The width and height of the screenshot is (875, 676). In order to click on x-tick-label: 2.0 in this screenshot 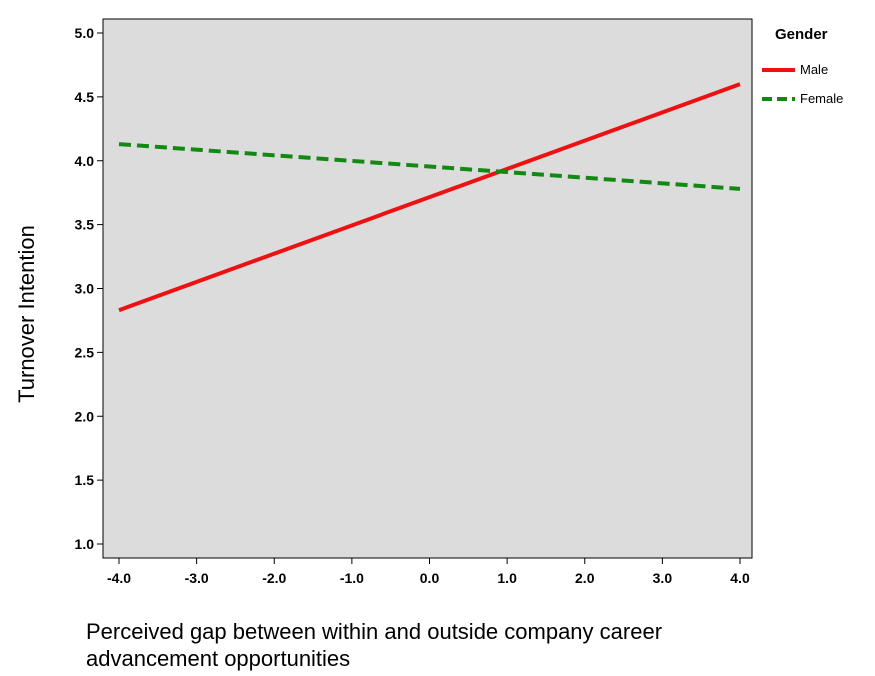, I will do `click(585, 578)`.